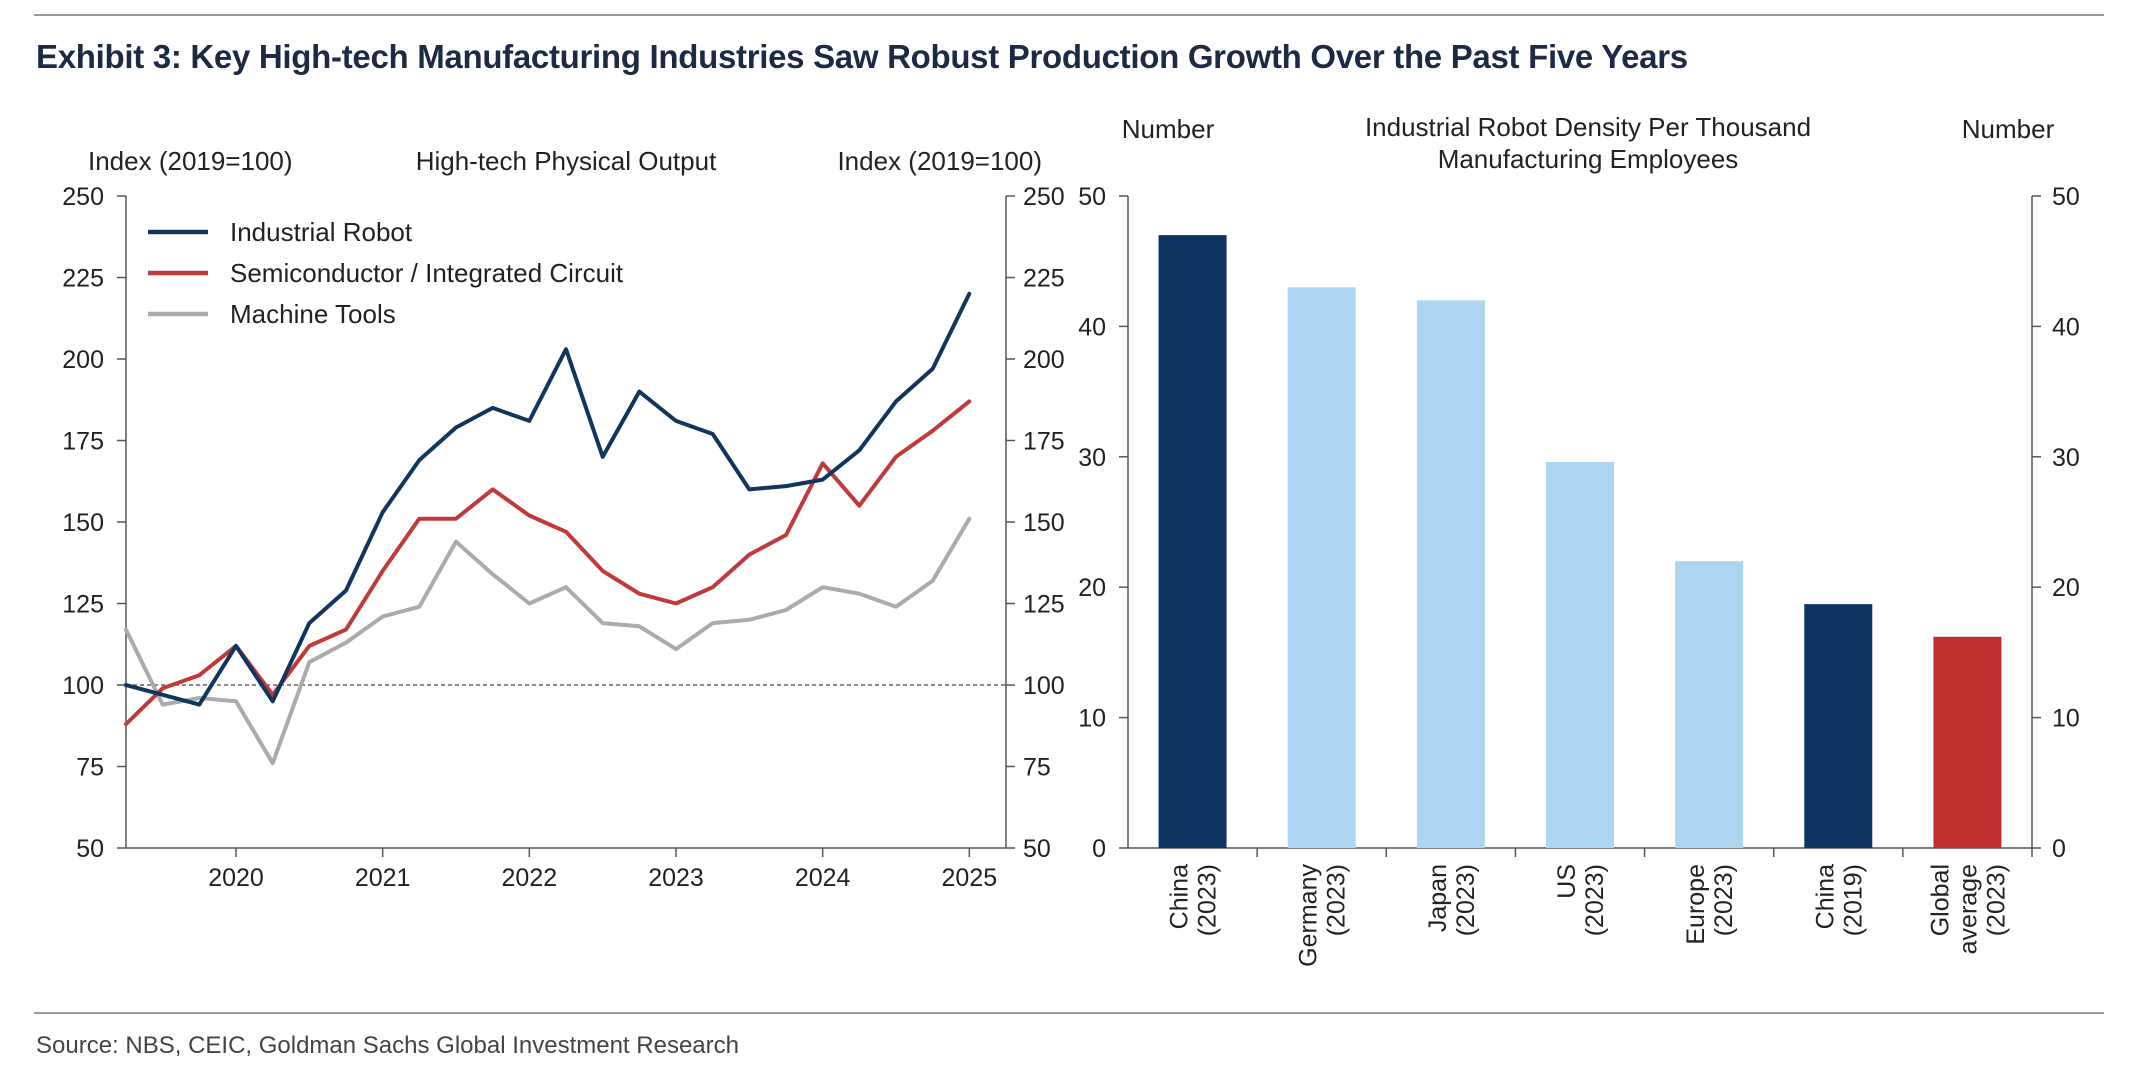 Image resolution: width=2138 pixels, height=1080 pixels. What do you see at coordinates (939, 161) in the screenshot?
I see `line-chart-right-axis-label: Index (2019=100)` at bounding box center [939, 161].